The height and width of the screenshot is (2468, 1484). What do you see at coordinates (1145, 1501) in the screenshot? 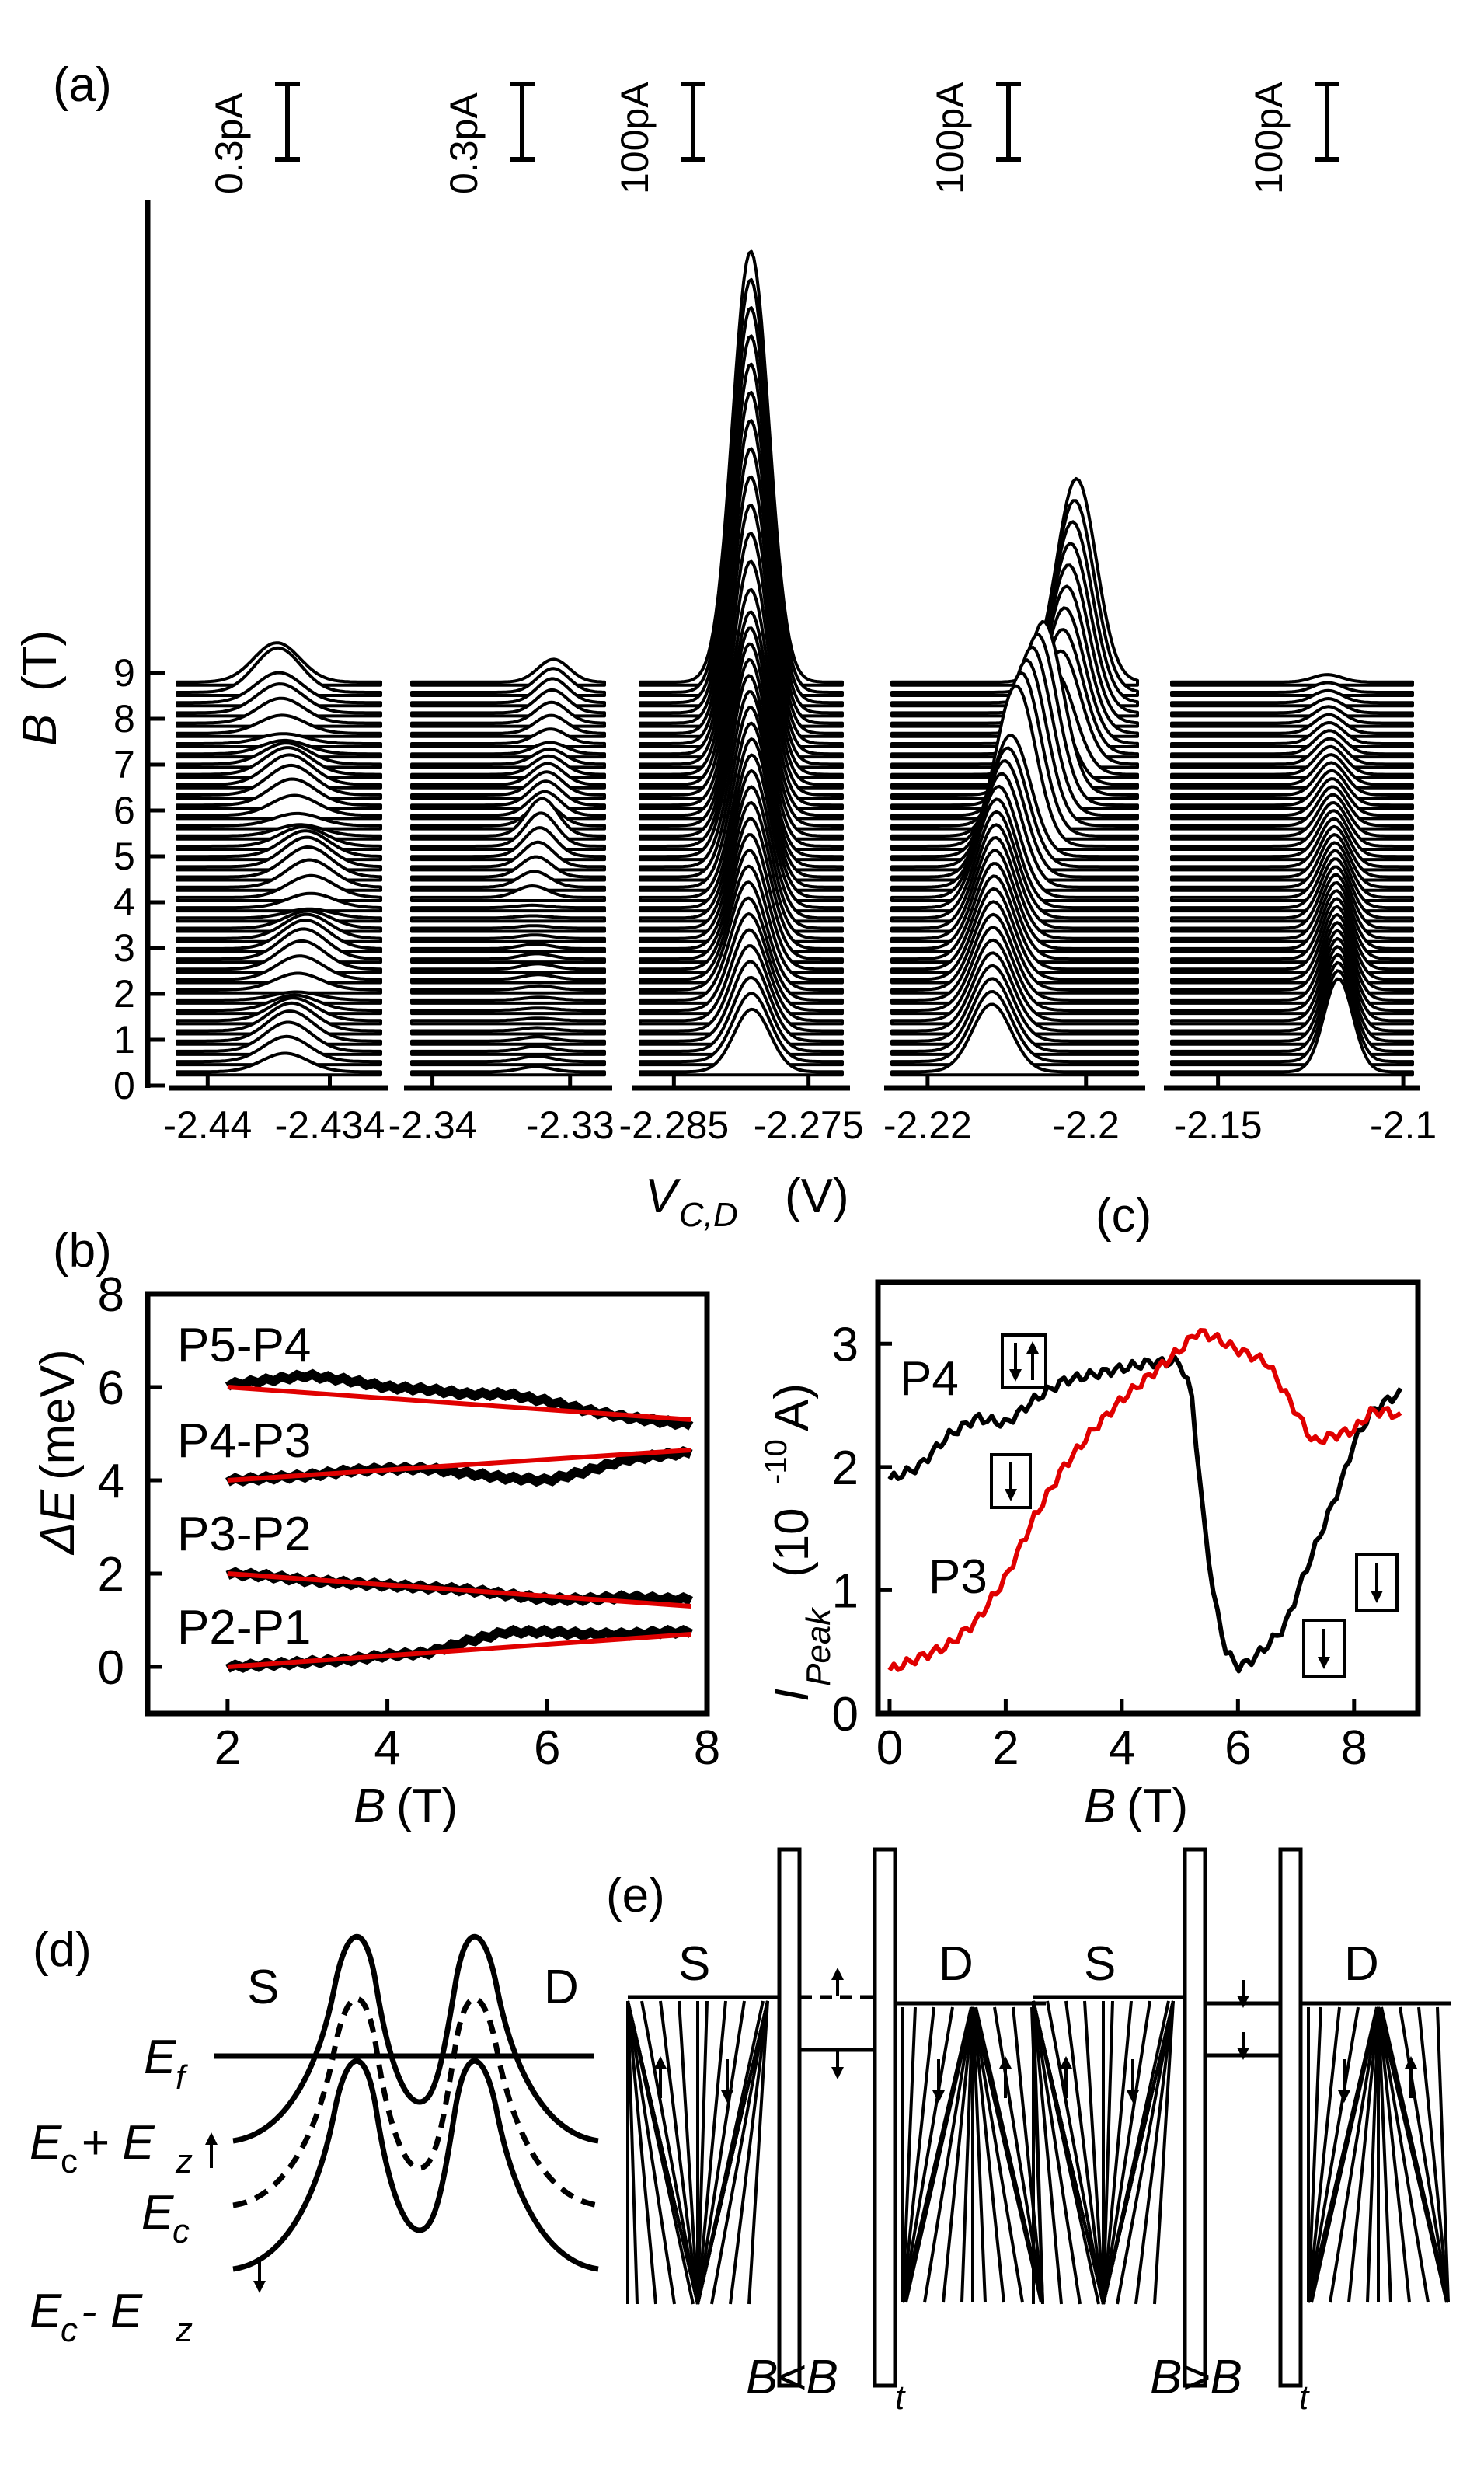
I see `c-plot-area: P4 P3` at bounding box center [1145, 1501].